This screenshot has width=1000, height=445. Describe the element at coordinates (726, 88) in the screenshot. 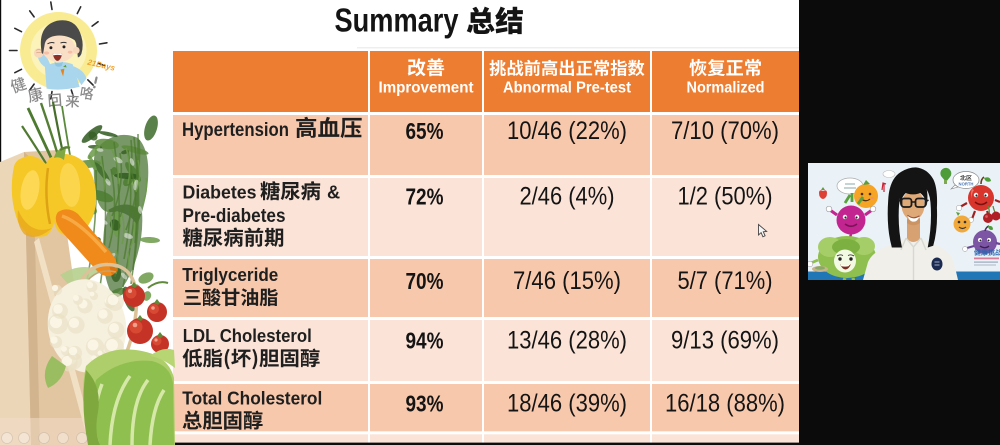

I see `svg-text: Normalized` at that location.